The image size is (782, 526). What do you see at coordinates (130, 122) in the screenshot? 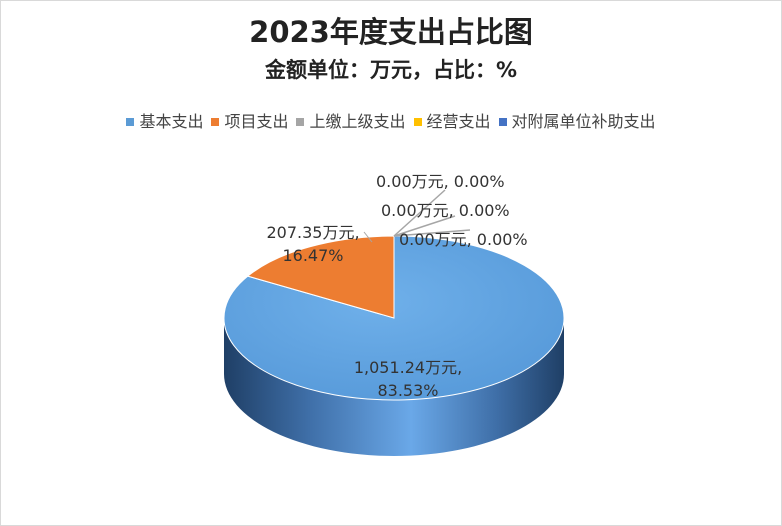
I see `legend-swatch-basic` at bounding box center [130, 122].